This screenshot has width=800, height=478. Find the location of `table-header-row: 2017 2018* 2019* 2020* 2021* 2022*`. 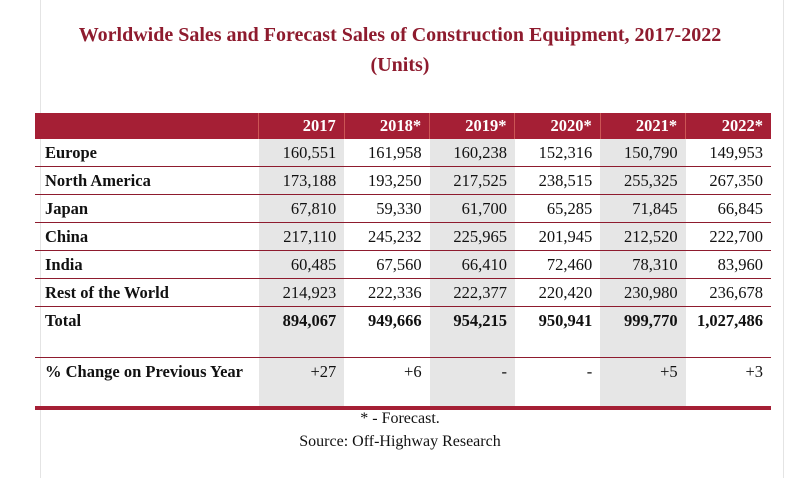

table-header-row: 2017 2018* 2019* 2020* 2021* 2022* is located at coordinates (403, 126).